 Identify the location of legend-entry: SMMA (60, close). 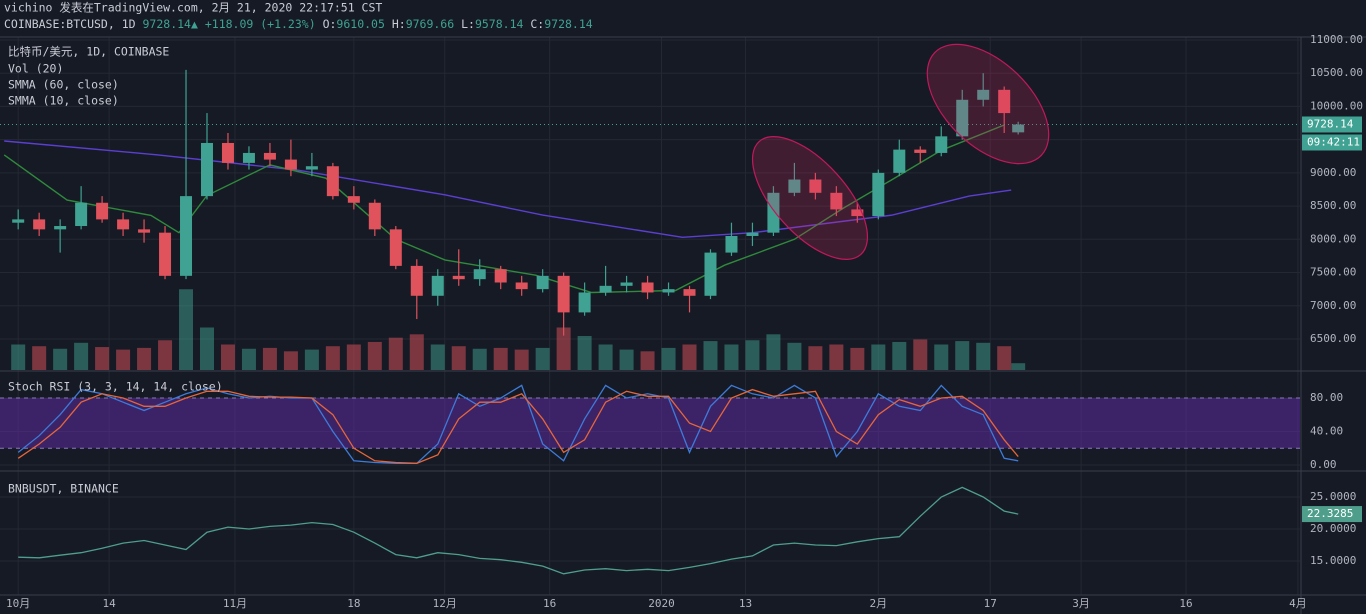
(63, 85).